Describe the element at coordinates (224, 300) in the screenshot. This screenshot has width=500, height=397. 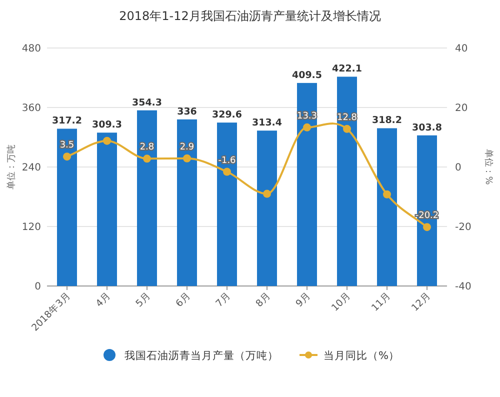
I see `x-tick-label: 7月` at that location.